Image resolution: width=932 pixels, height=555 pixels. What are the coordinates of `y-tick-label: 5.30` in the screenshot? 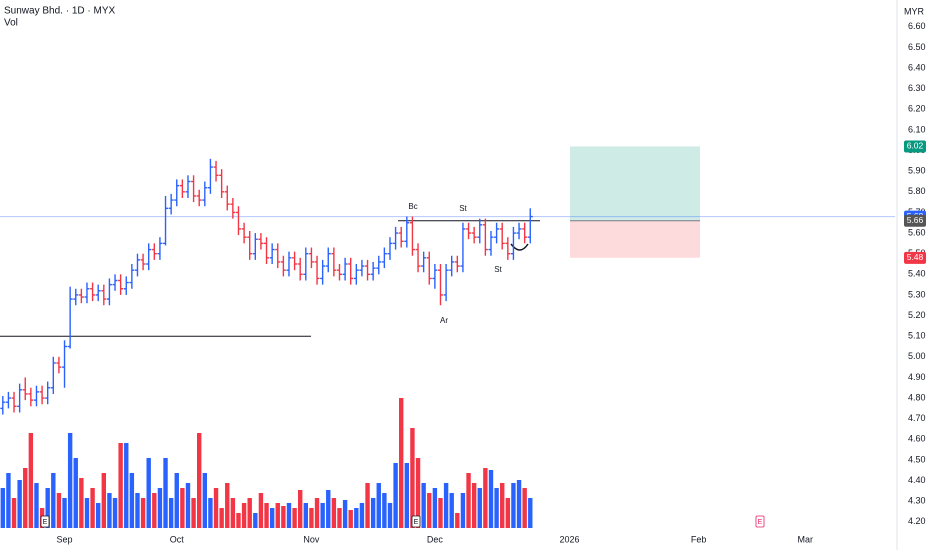 It's located at (917, 294).